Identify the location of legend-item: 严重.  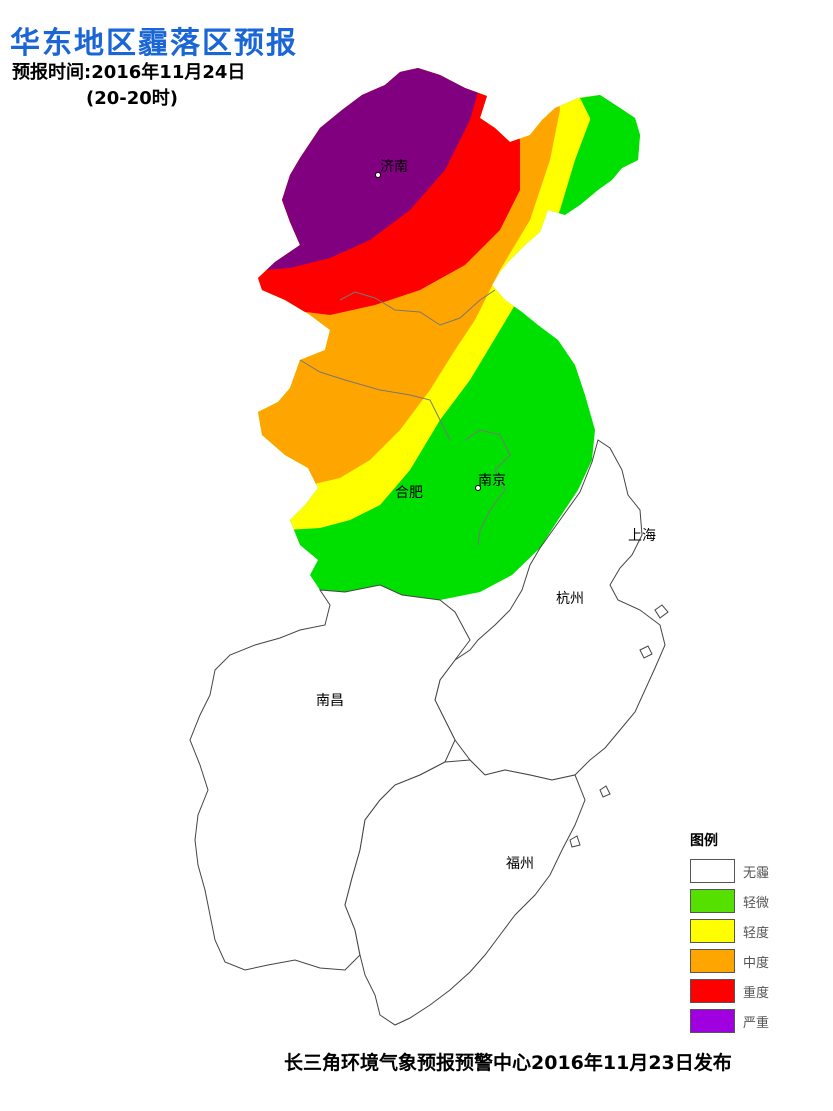
(745, 1021).